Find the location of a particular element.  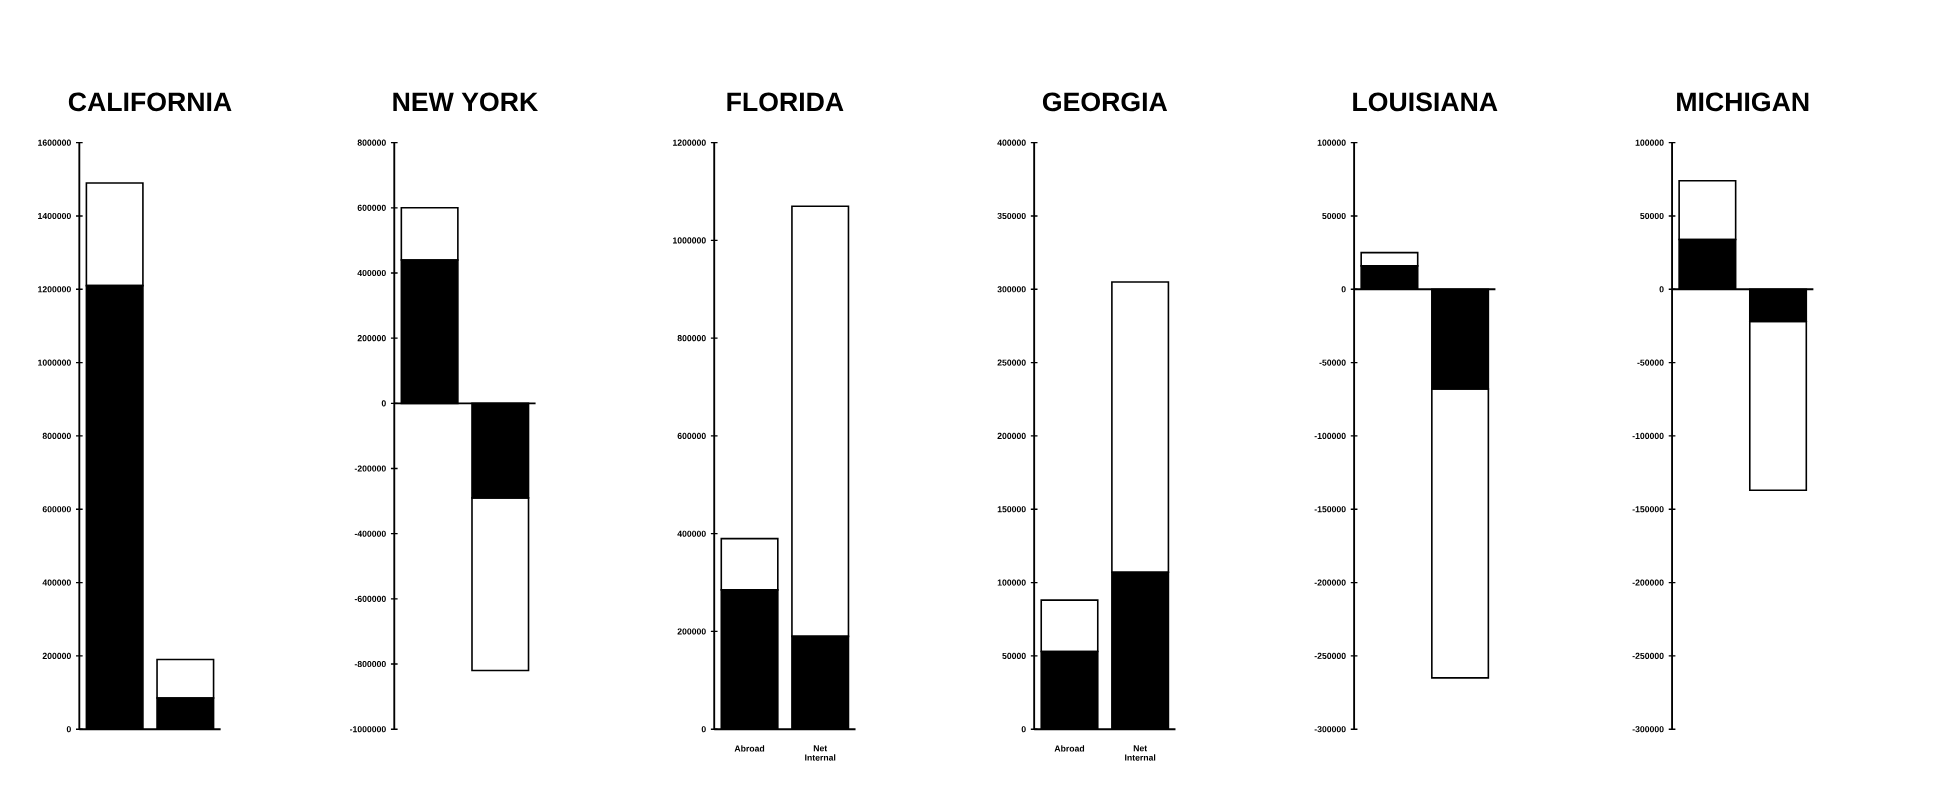

y-tick-label: -1000000 is located at coordinates (367, 729).